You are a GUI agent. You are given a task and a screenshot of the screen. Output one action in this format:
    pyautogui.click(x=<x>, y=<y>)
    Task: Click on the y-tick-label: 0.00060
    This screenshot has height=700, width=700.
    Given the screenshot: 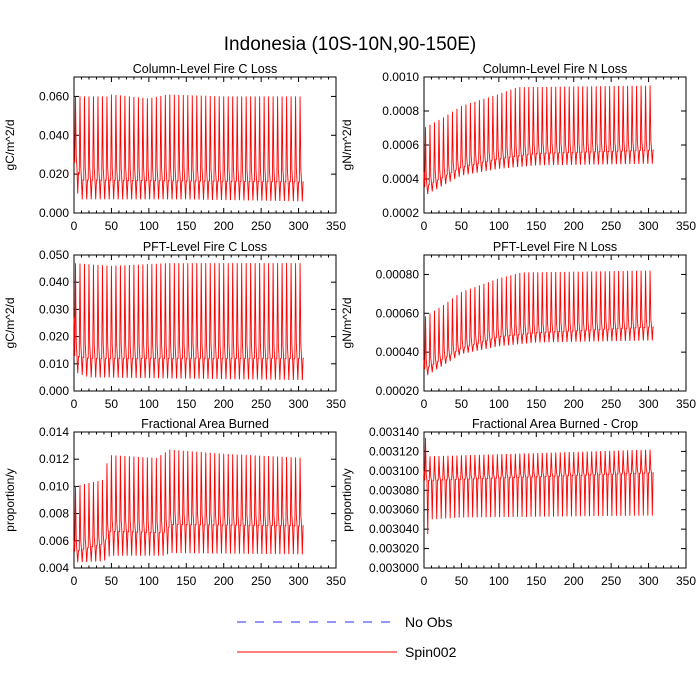 What is the action you would take?
    pyautogui.click(x=398, y=313)
    